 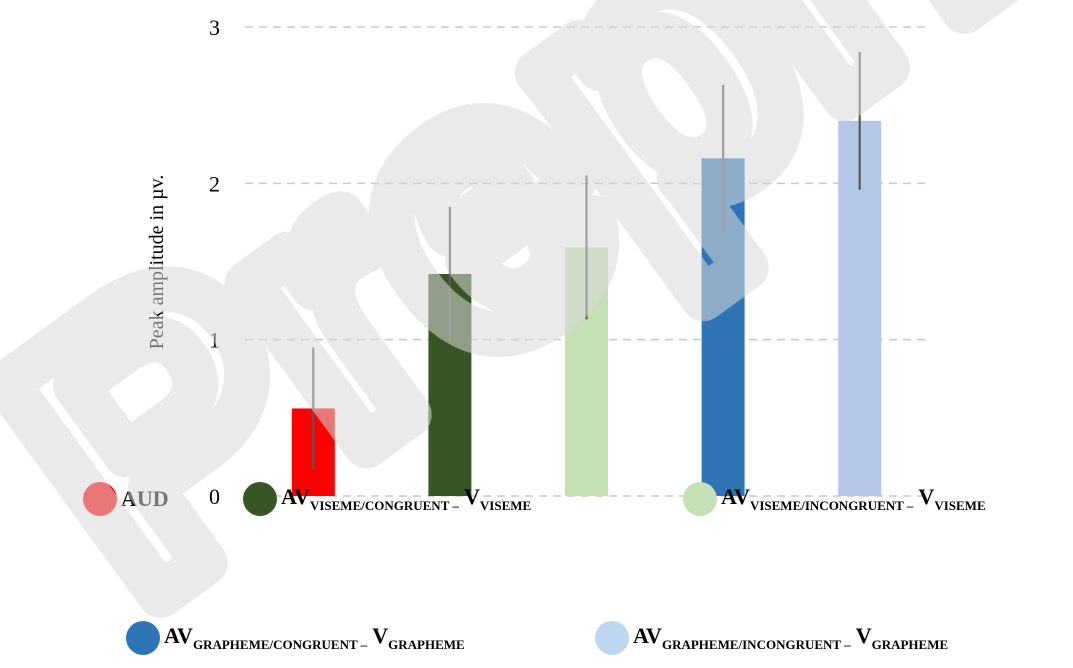 I want to click on y-axis-label: Peak amplitude in µv., so click(x=157, y=262).